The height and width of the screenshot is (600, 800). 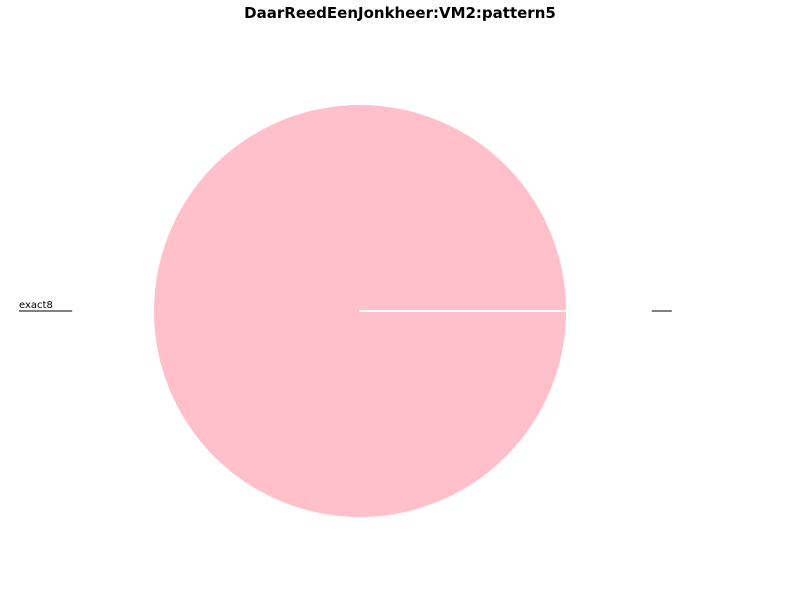 What do you see at coordinates (36, 305) in the screenshot?
I see `slice-label: exact8` at bounding box center [36, 305].